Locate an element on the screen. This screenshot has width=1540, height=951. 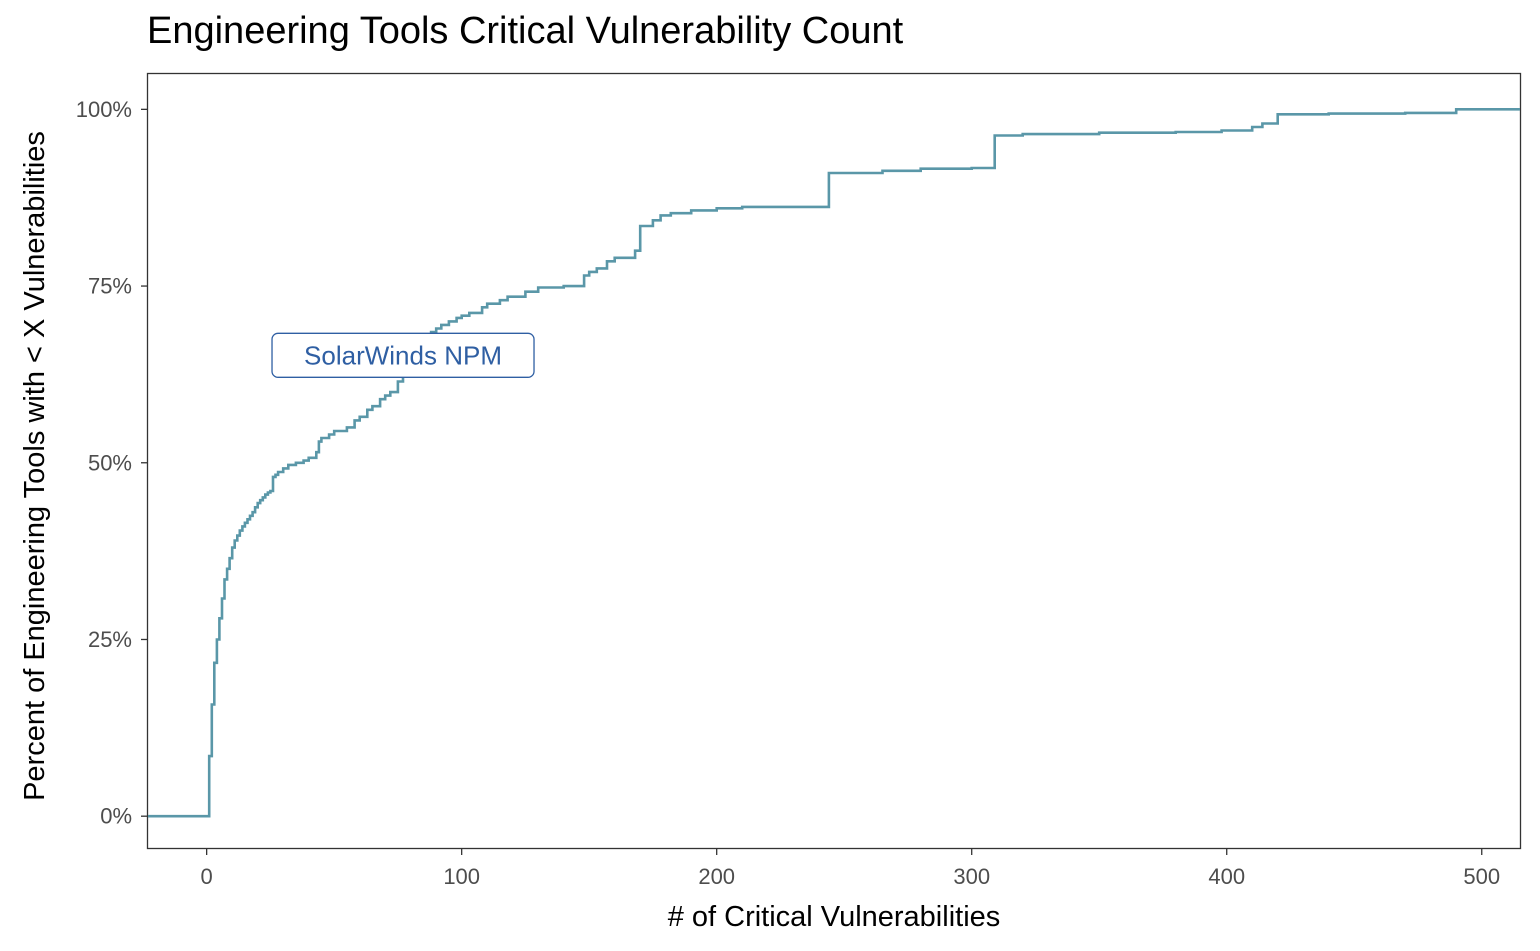
solarwinds-annotation: SolarWinds NPM is located at coordinates (403, 355).